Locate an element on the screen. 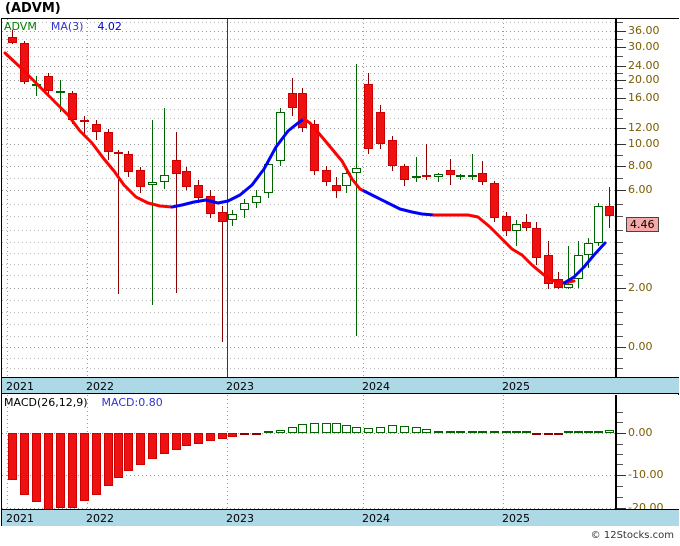  x-axis-date-band-price: 2021 2022 2023 2024 2025 is located at coordinates (340, 385).